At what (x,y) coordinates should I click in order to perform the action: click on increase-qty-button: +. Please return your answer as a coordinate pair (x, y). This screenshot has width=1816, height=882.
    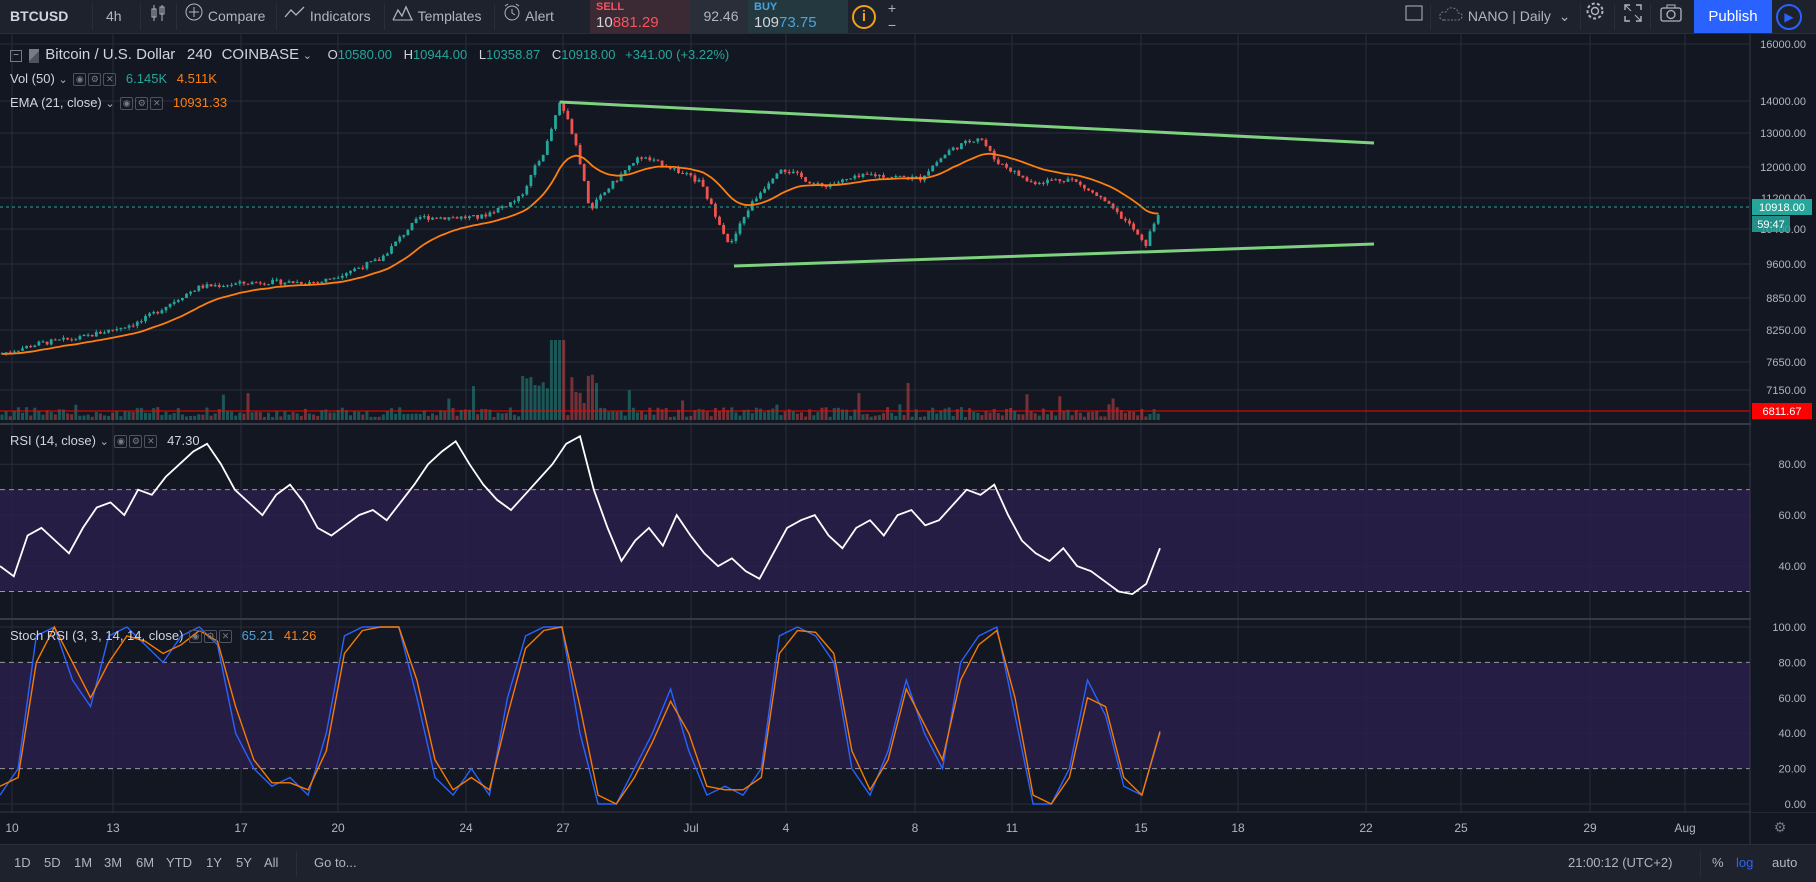
    Looking at the image, I should click on (892, 8).